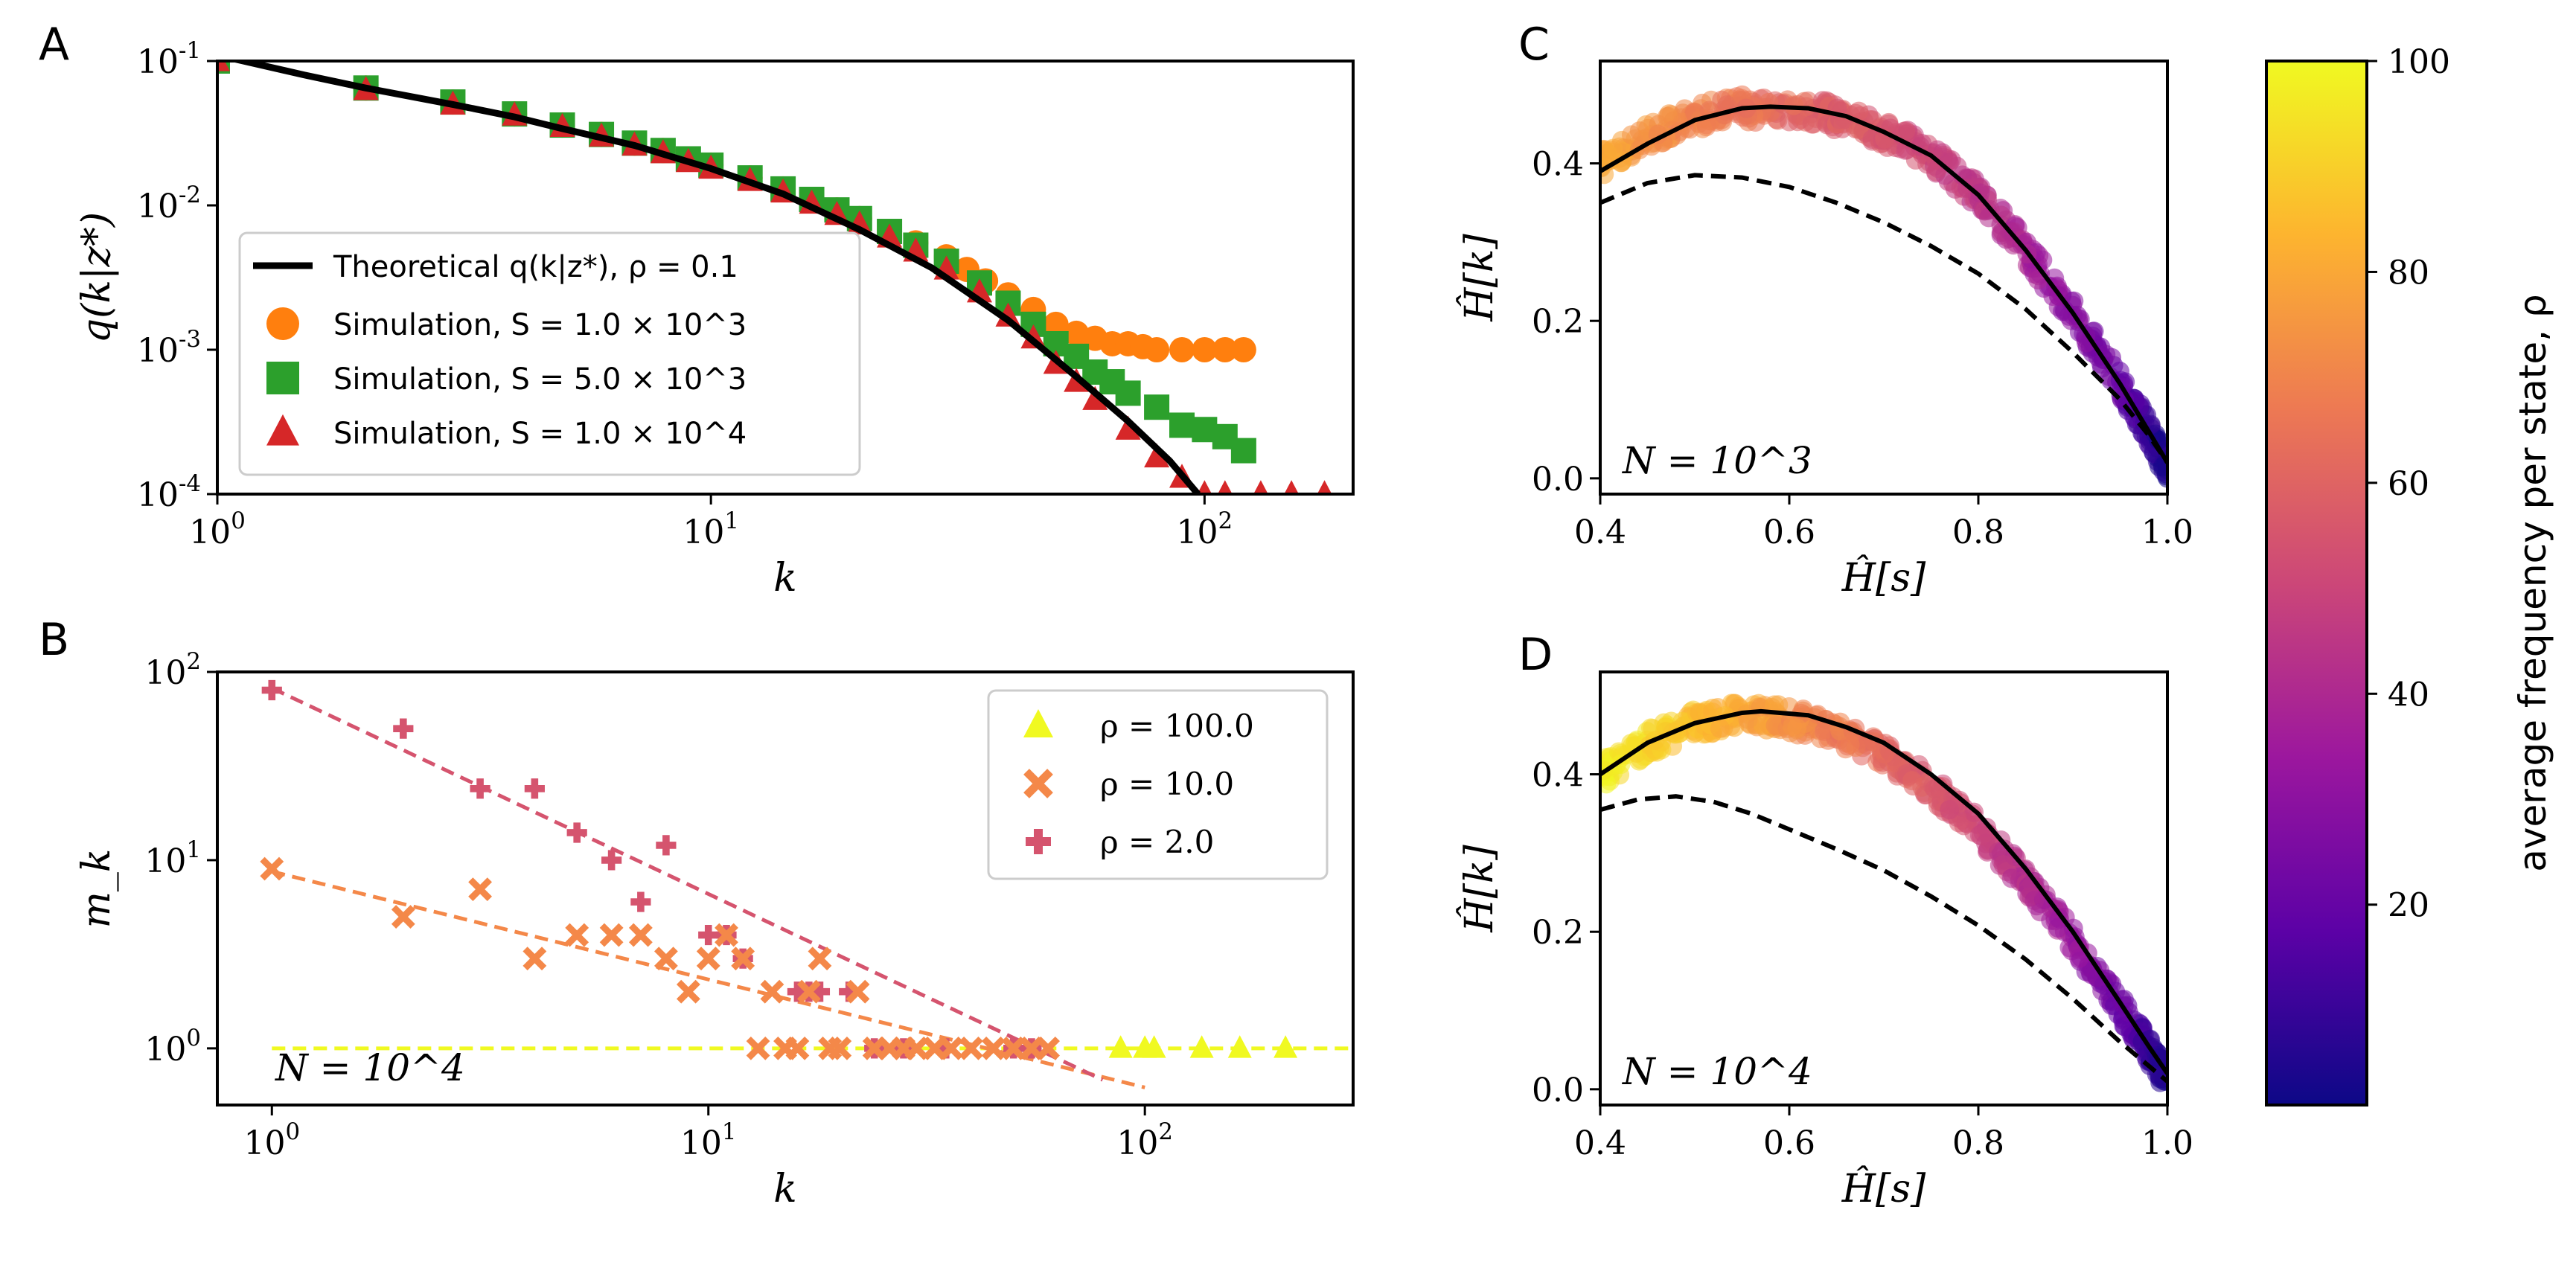 This screenshot has height=1265, width=2576. I want to click on y-tick-label: 10¹, so click(173, 858).